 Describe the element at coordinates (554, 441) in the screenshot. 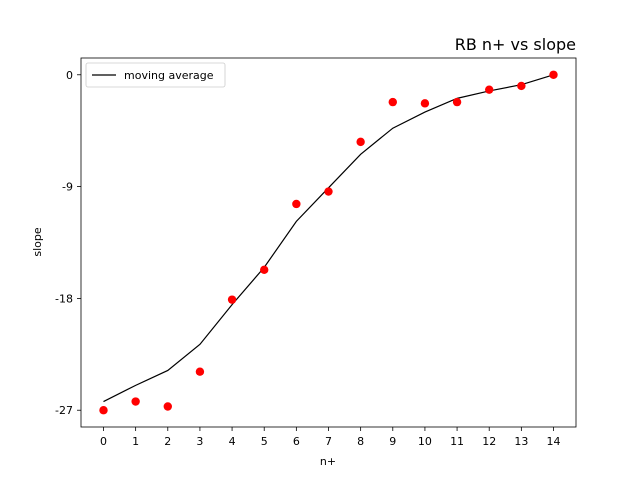

I see `x-tick-label: 14` at that location.